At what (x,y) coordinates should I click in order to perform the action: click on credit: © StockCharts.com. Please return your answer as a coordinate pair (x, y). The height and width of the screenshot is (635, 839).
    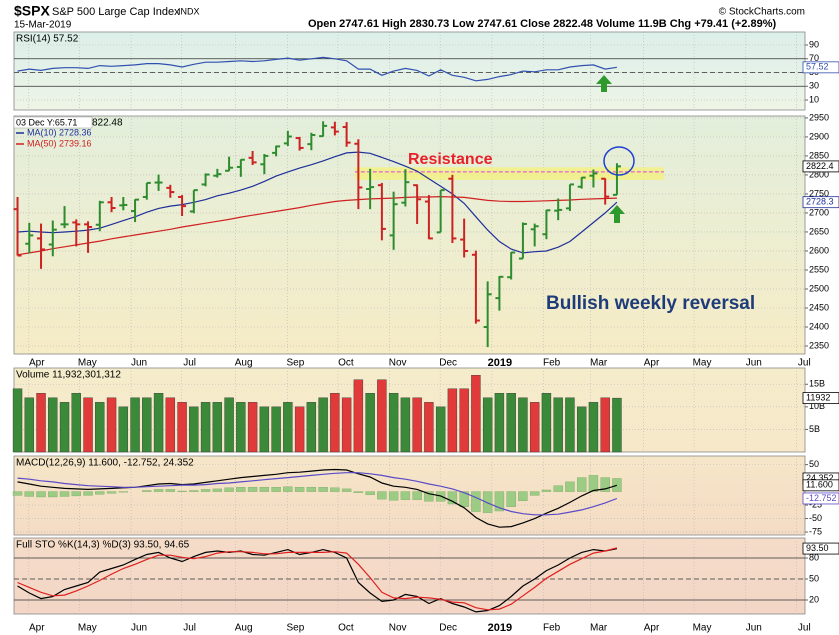
    Looking at the image, I should click on (762, 12).